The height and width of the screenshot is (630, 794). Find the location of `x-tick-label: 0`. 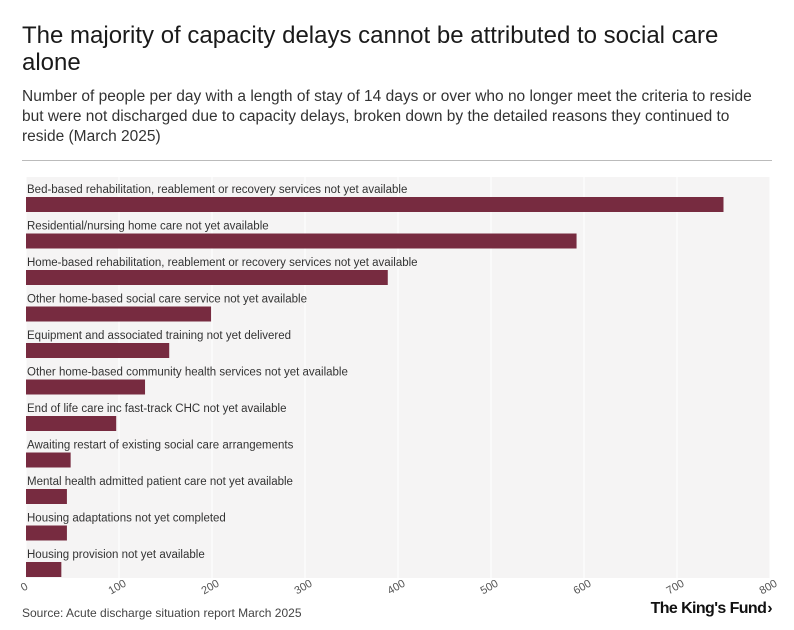

x-tick-label: 0 is located at coordinates (24, 587).